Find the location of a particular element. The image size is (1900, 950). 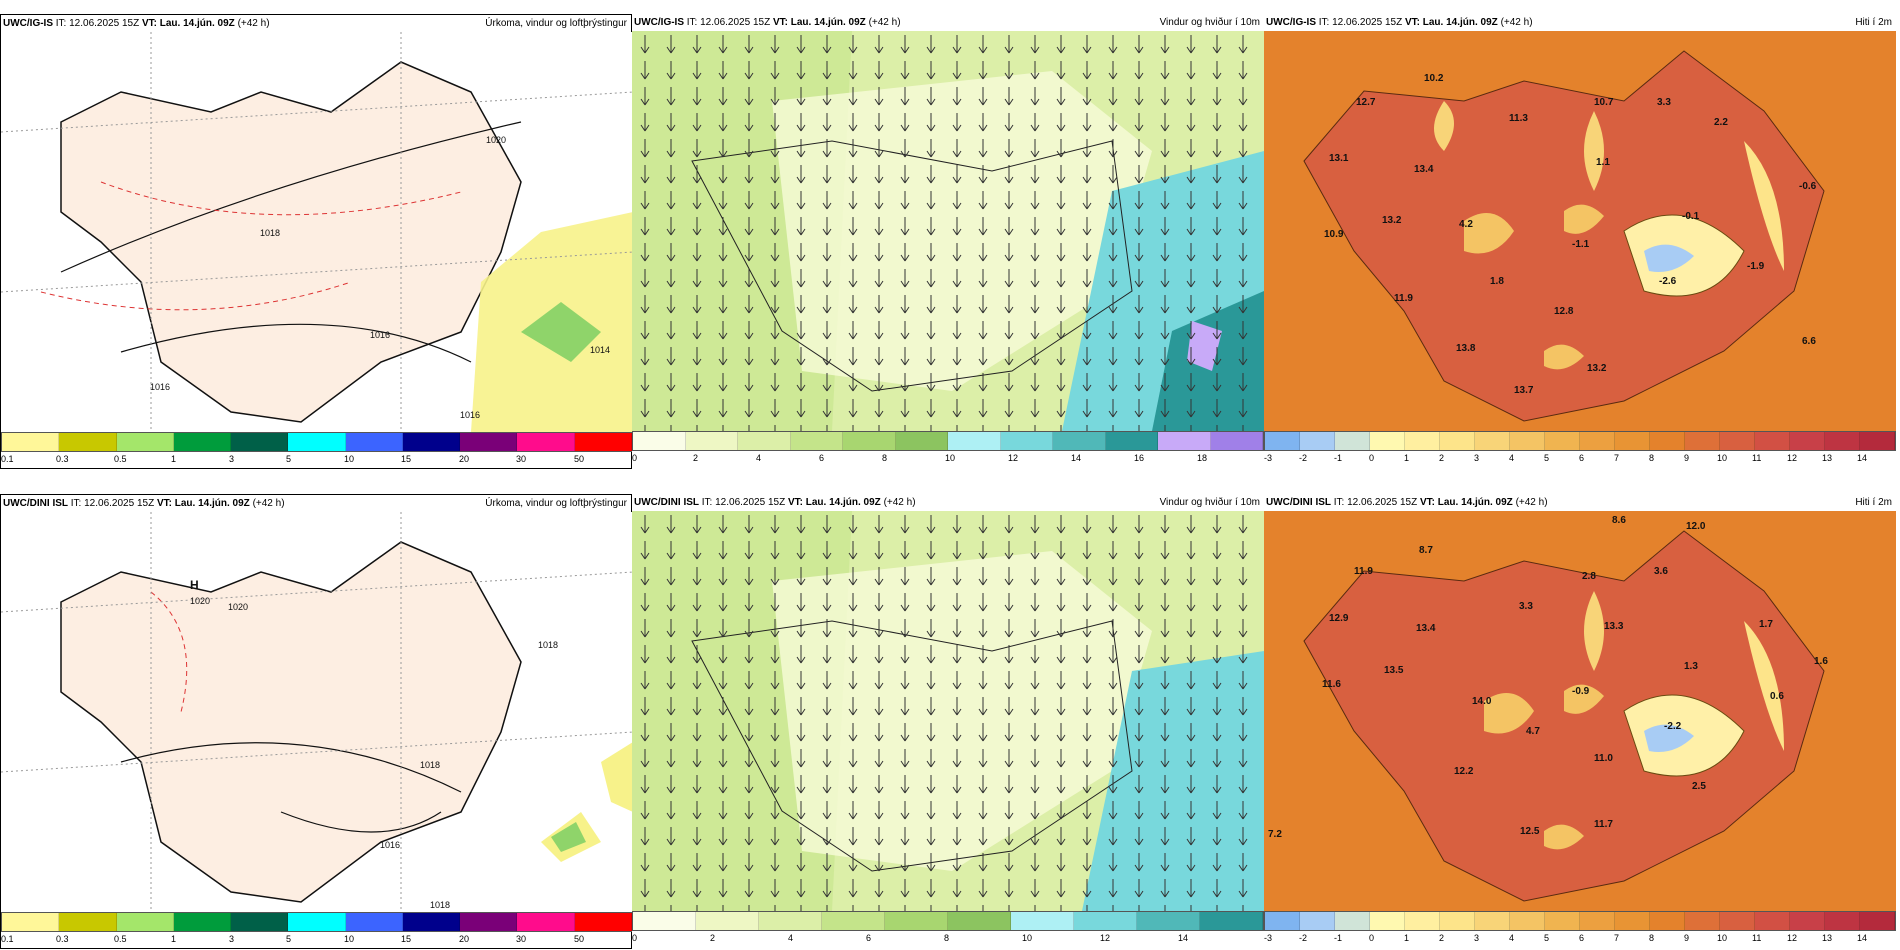

temp-label: 2.5 is located at coordinates (1699, 786).